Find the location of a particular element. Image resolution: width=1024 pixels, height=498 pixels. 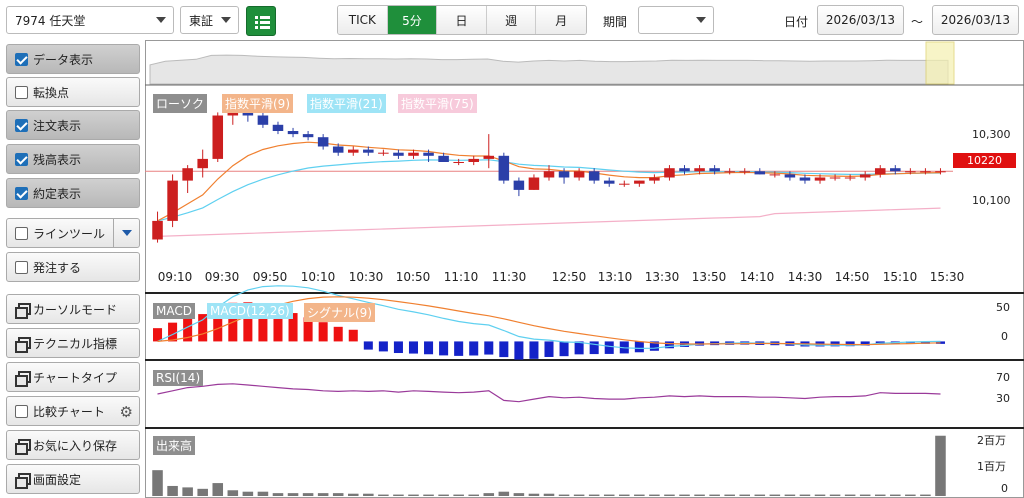

legend-volume: 出来高 is located at coordinates (174, 445).